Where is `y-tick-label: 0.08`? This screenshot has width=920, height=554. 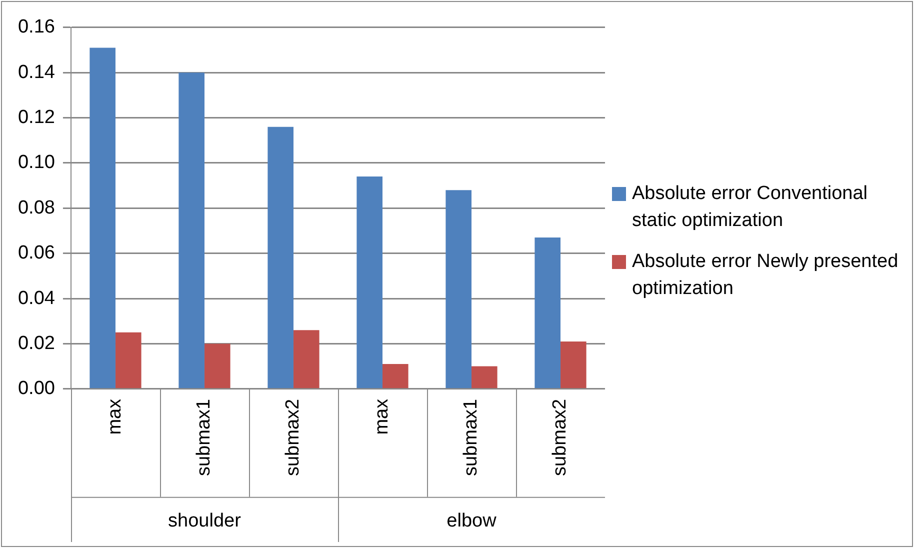
y-tick-label: 0.08 is located at coordinates (36, 207).